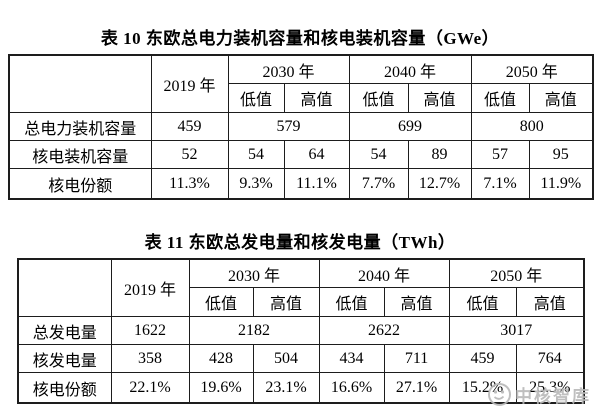 The width and height of the screenshot is (600, 417). I want to click on t11-header-2019: 2019 年, so click(150, 287).